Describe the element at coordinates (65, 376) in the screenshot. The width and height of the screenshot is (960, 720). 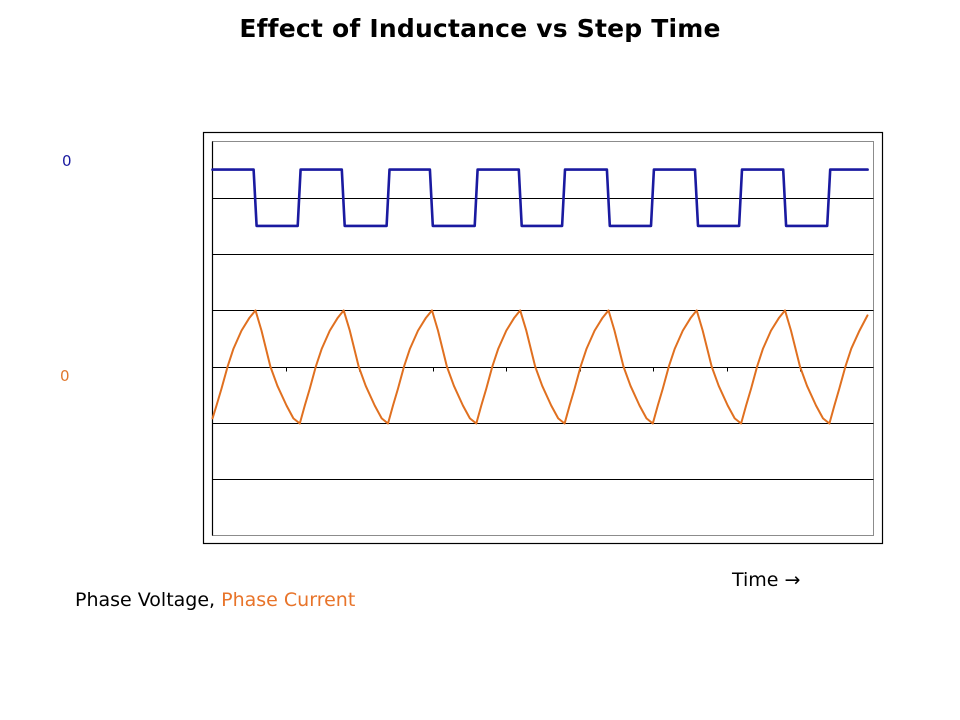
I see `current-zero-label: 0` at that location.